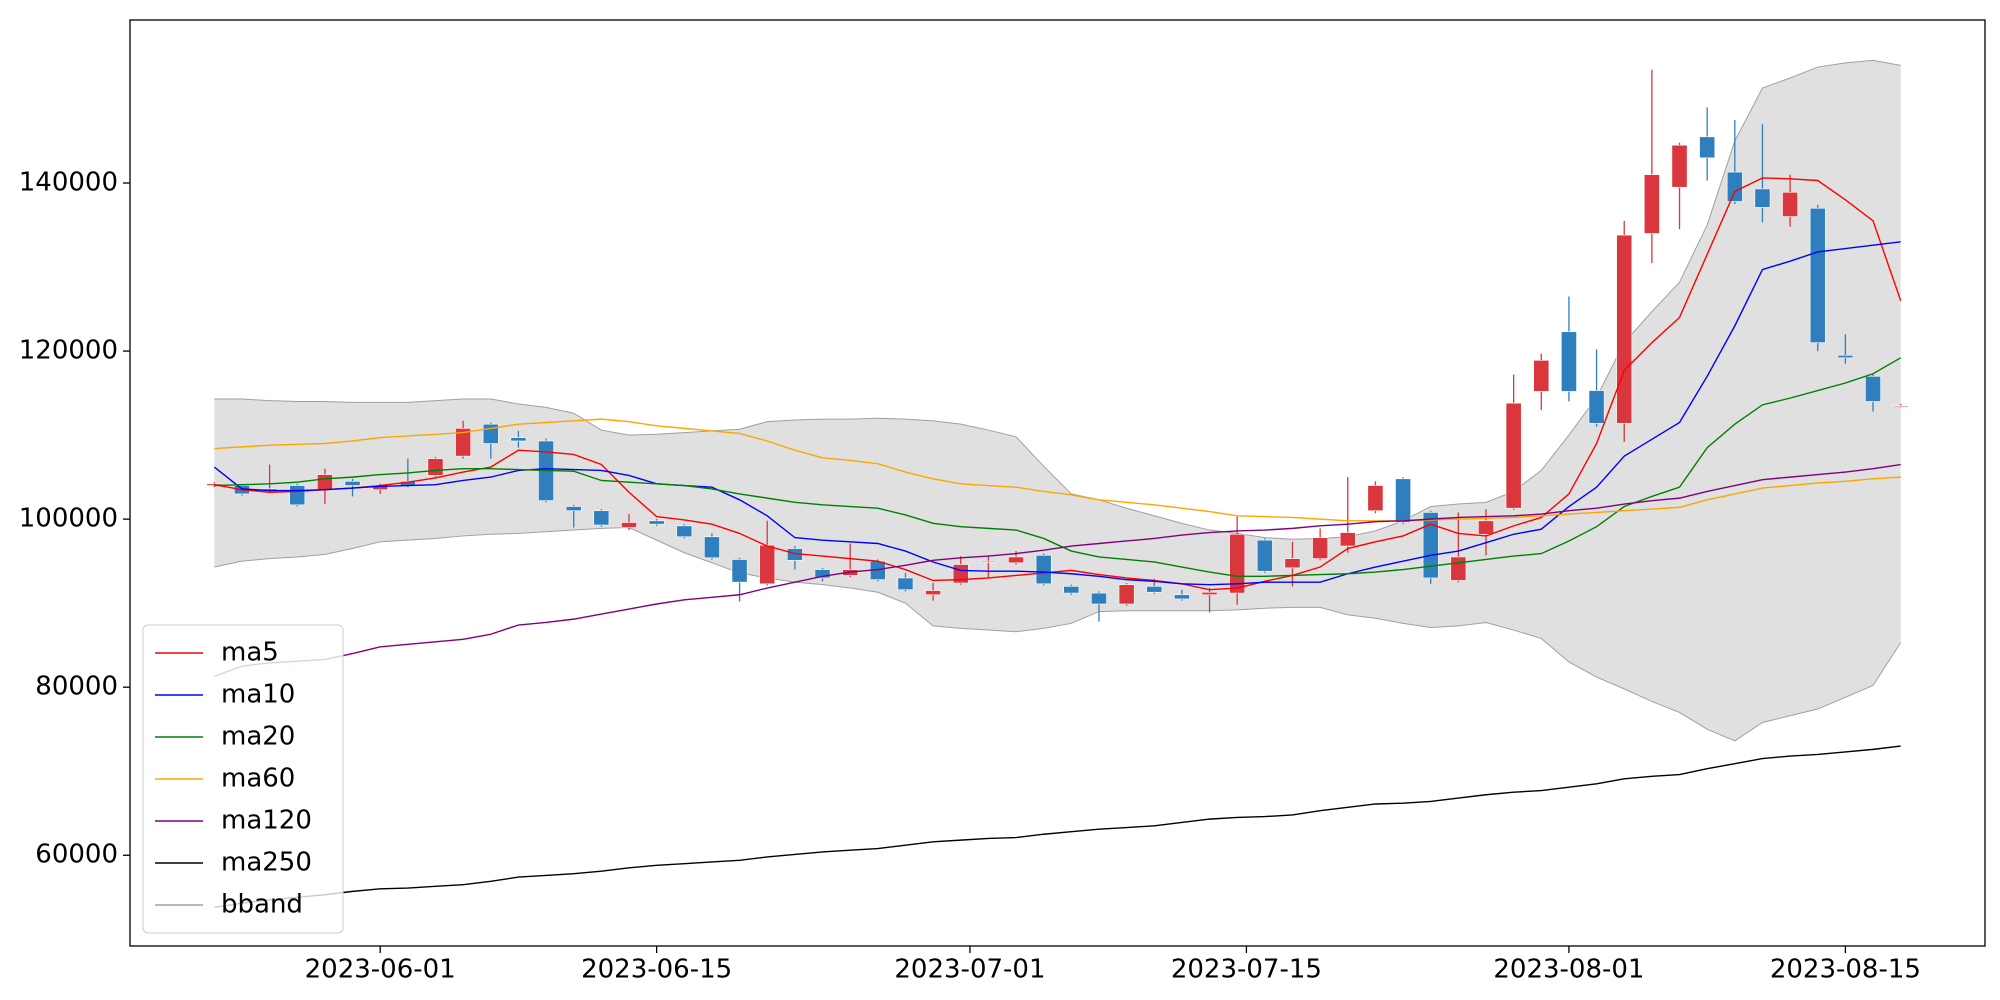  Describe the element at coordinates (258, 779) in the screenshot. I see `legend-label: ma60` at that location.